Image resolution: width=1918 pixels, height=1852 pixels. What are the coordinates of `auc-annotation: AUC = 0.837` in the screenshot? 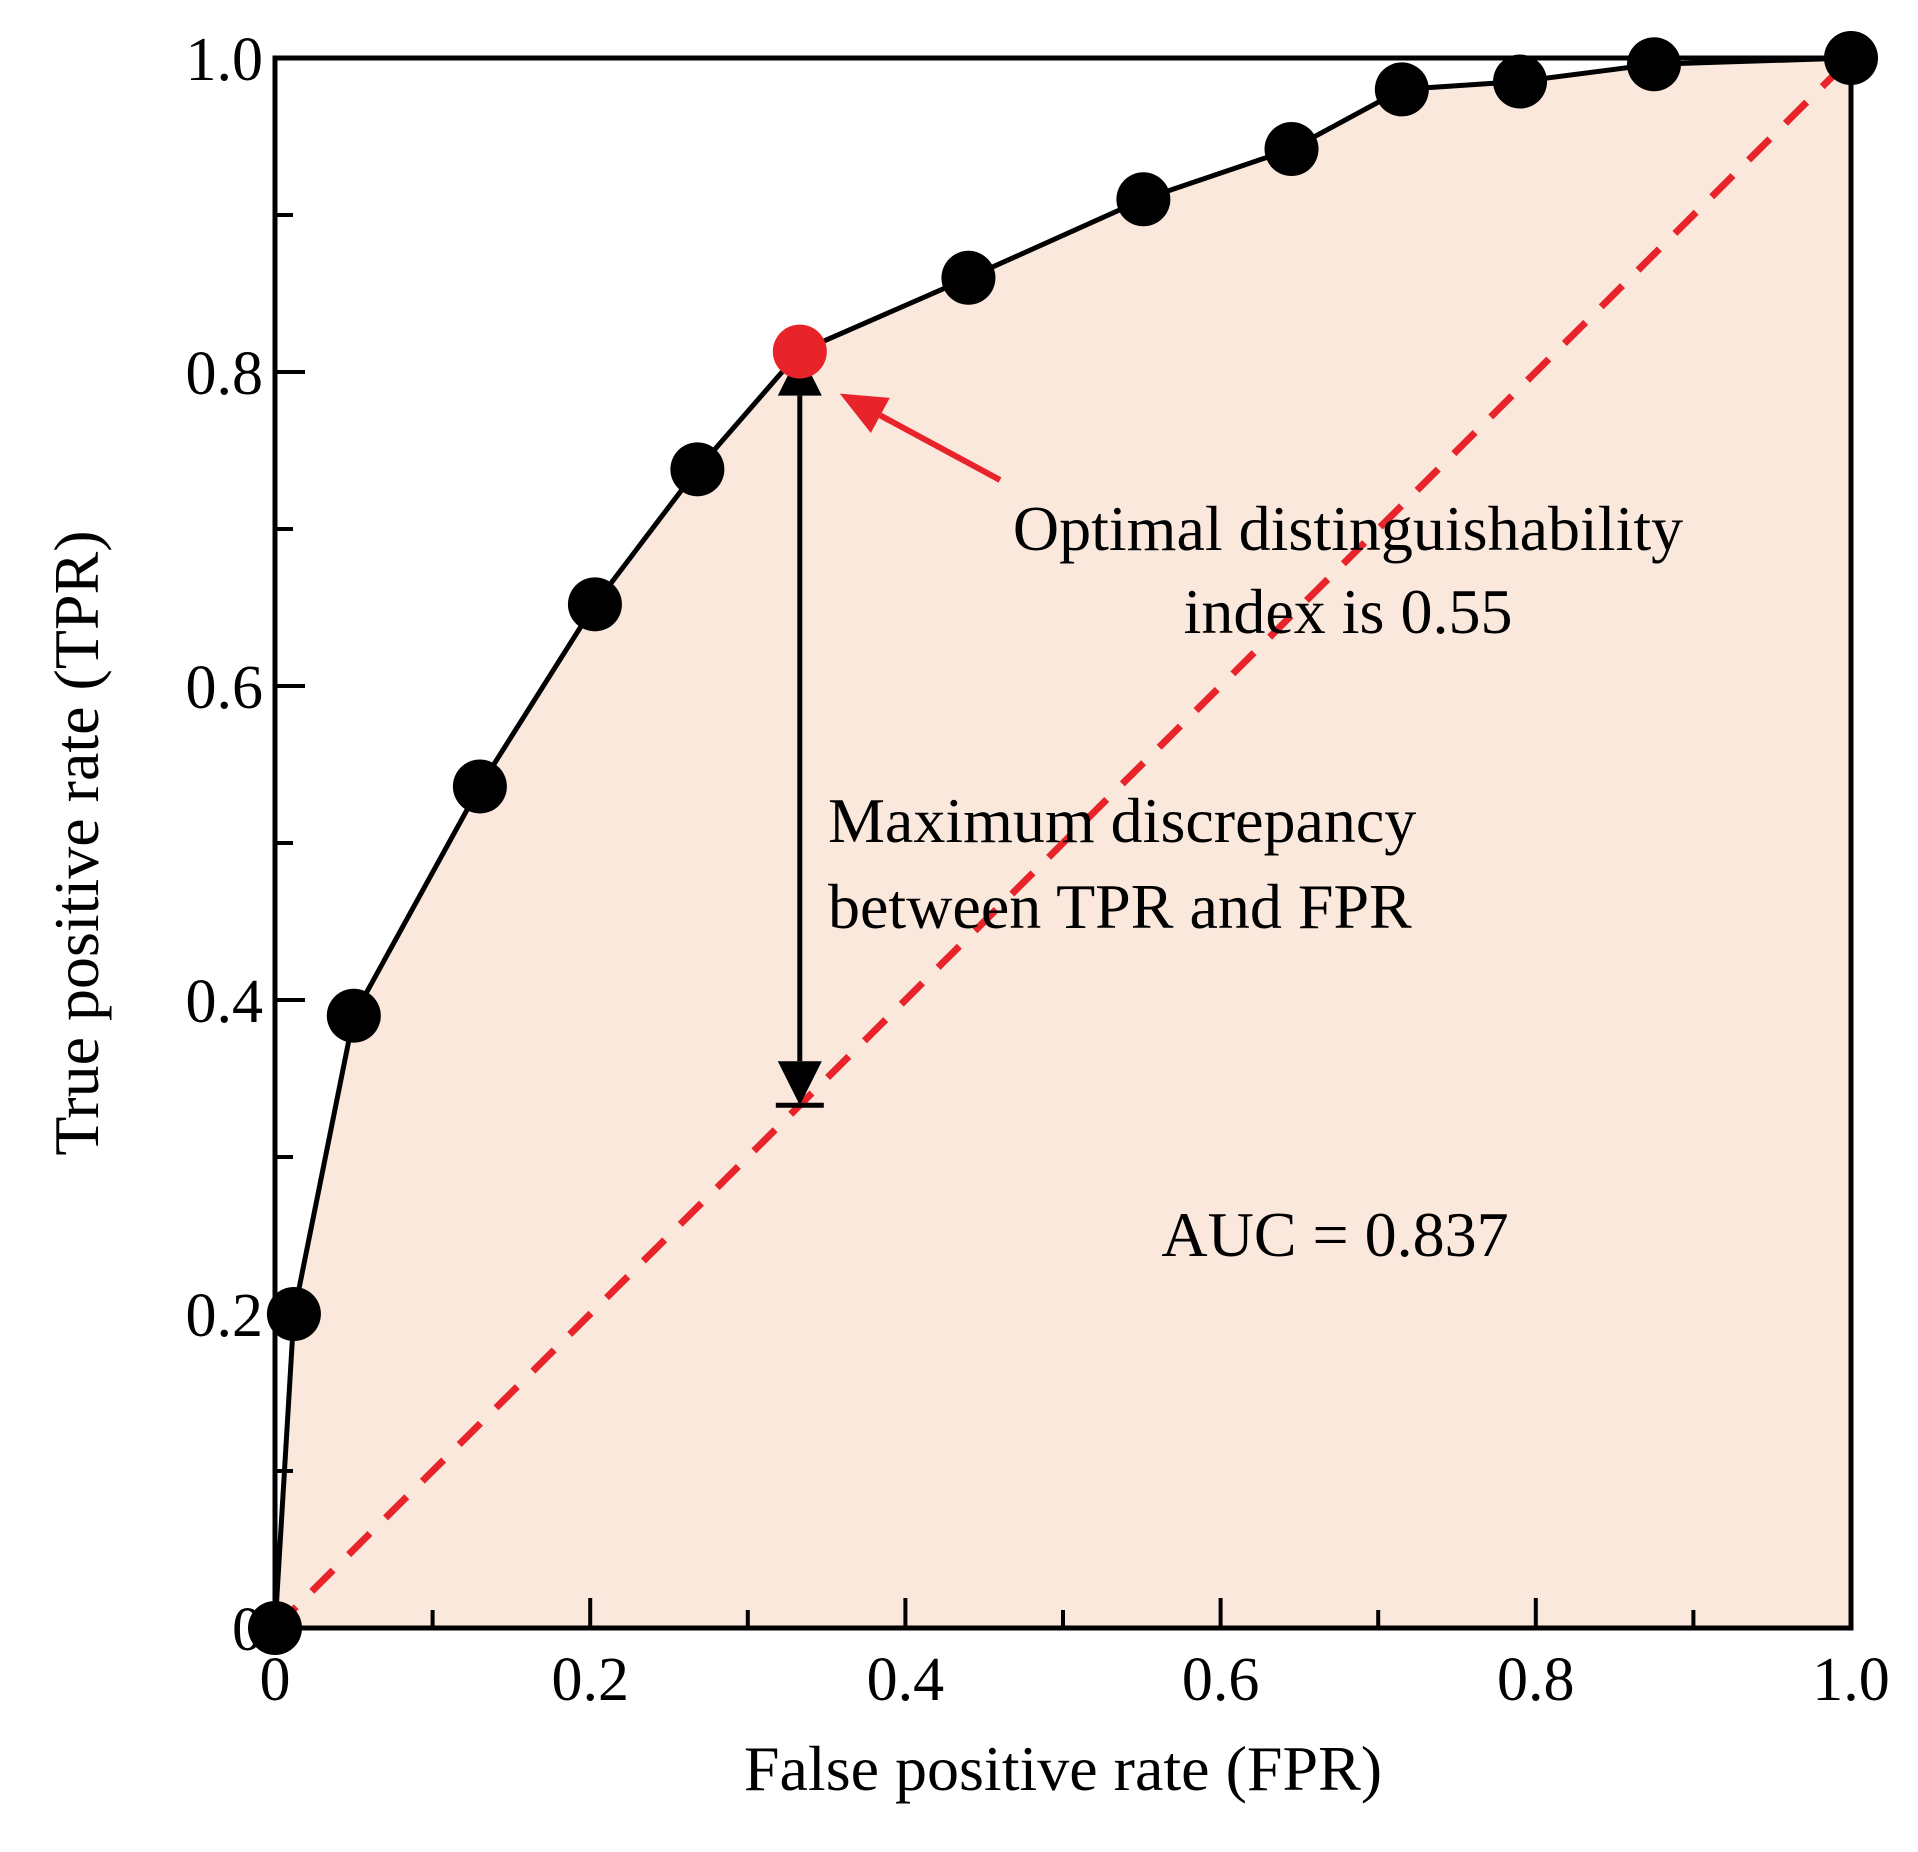 It's located at (1334, 1234).